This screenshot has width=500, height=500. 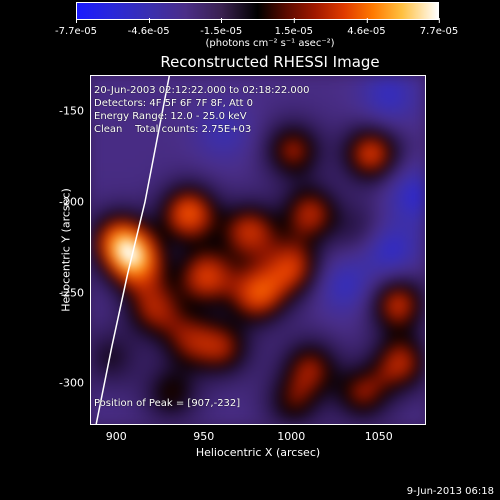 I want to click on colorbar-tick-label: 1.5e-05, so click(x=293, y=27).